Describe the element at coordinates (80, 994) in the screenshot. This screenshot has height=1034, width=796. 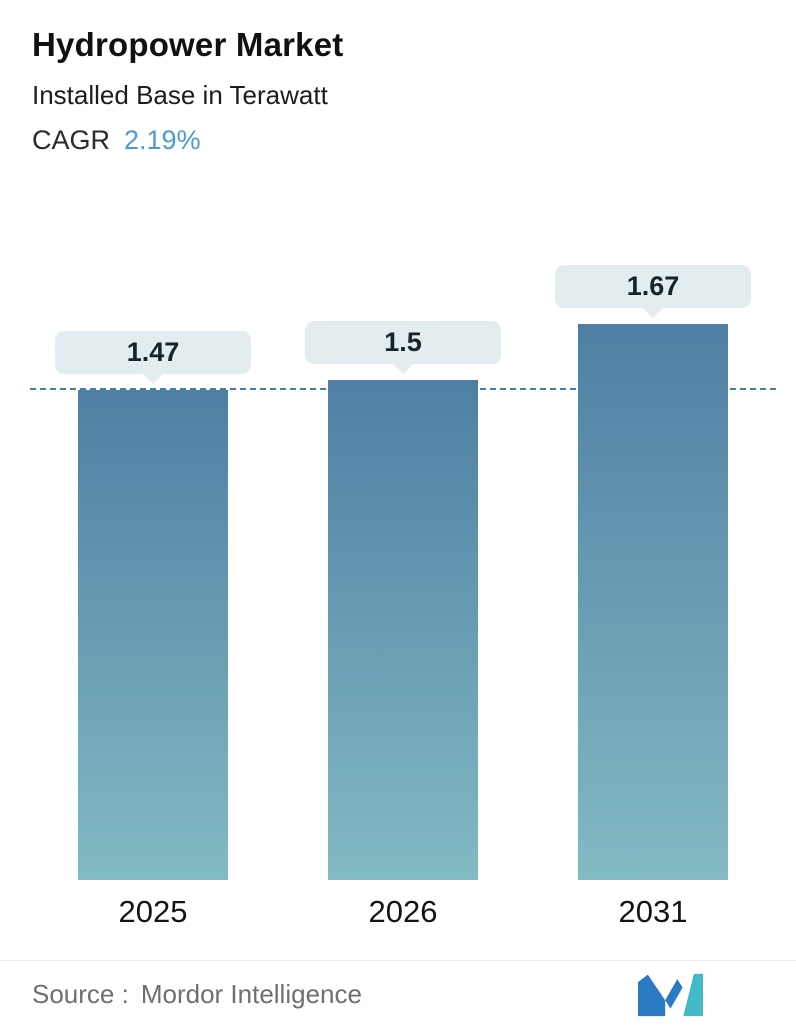
I see `source-label: Source :` at that location.